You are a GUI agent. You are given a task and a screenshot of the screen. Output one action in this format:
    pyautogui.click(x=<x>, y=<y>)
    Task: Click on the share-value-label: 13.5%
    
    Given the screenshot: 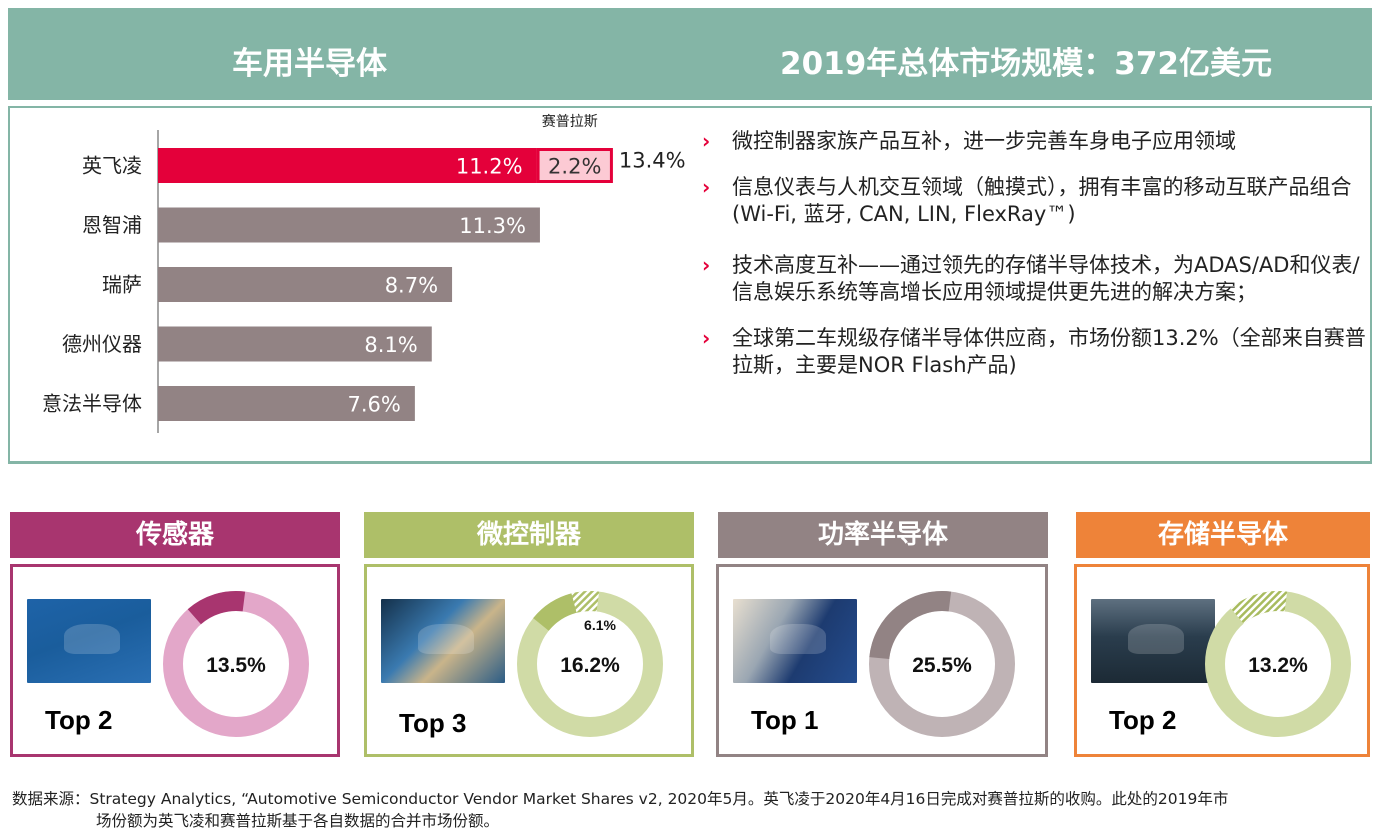 What is the action you would take?
    pyautogui.click(x=236, y=665)
    